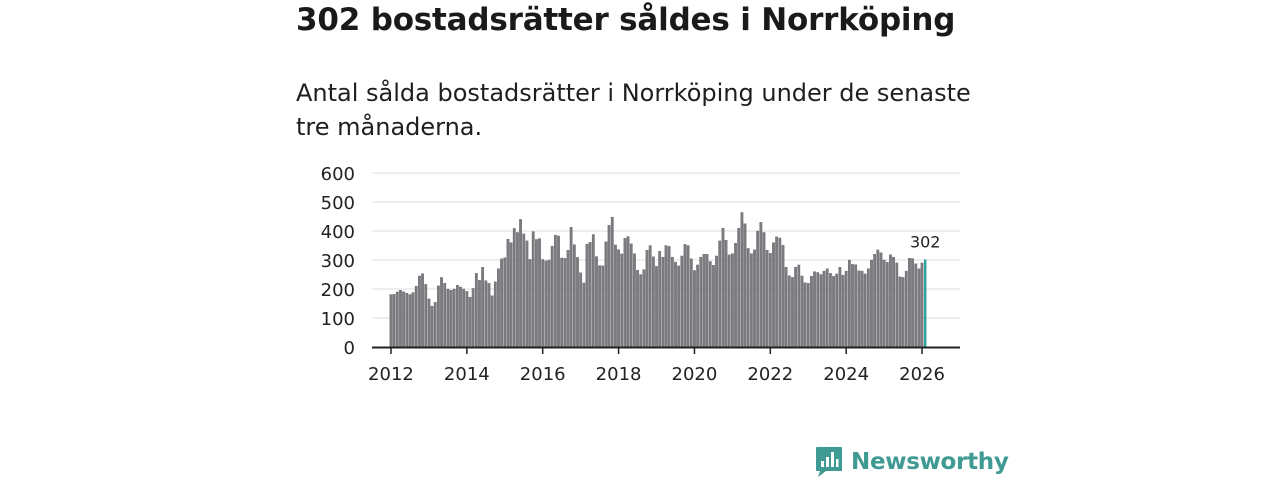 The width and height of the screenshot is (1280, 480). I want to click on x-tick-label: 2014, so click(467, 374).